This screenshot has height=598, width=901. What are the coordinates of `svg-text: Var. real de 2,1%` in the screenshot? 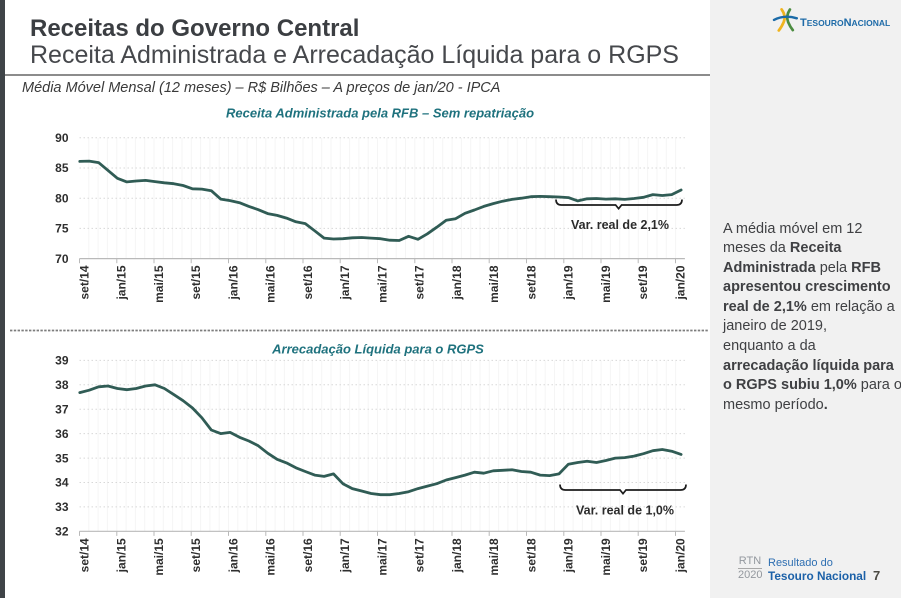 It's located at (620, 225).